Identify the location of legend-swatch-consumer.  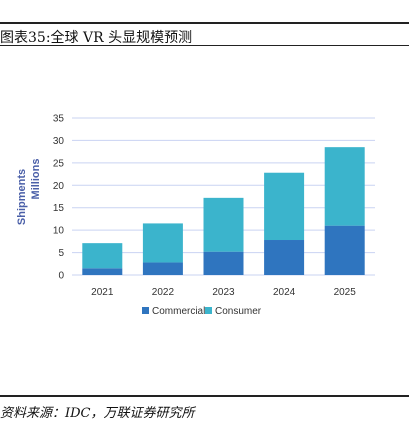
(208, 310).